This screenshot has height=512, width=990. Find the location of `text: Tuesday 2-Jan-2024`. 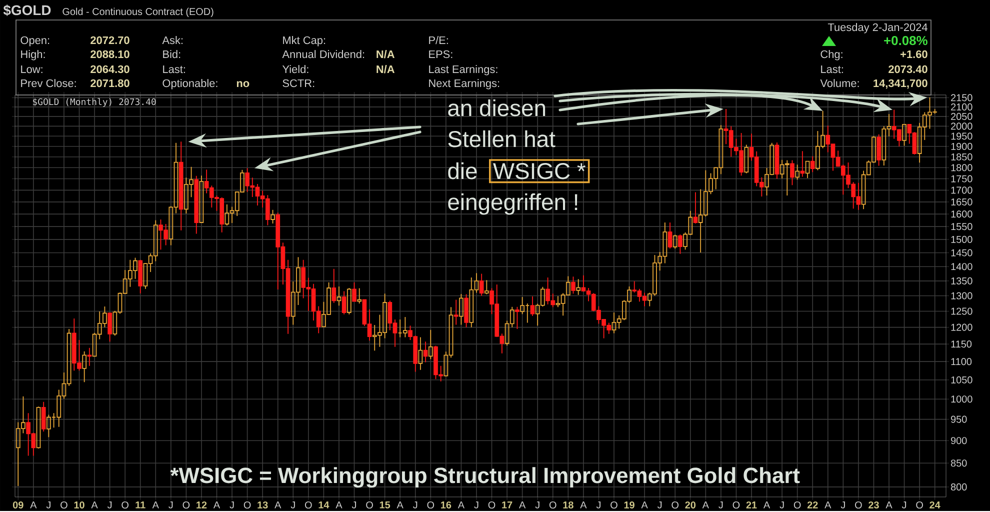

text: Tuesday 2-Jan-2024 is located at coordinates (878, 28).